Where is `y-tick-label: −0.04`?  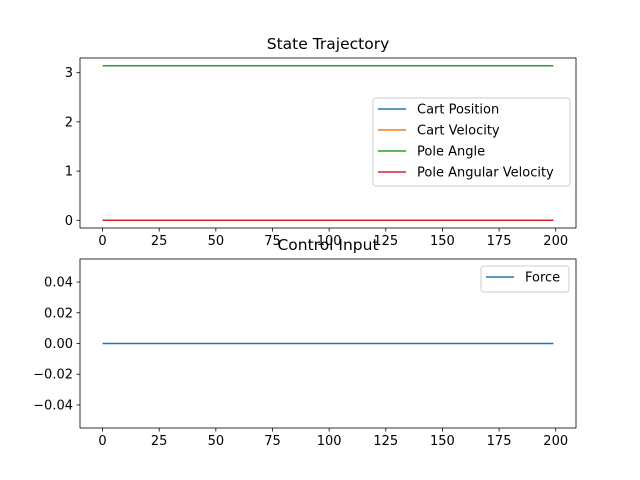 y-tick-label: −0.04 is located at coordinates (53, 405).